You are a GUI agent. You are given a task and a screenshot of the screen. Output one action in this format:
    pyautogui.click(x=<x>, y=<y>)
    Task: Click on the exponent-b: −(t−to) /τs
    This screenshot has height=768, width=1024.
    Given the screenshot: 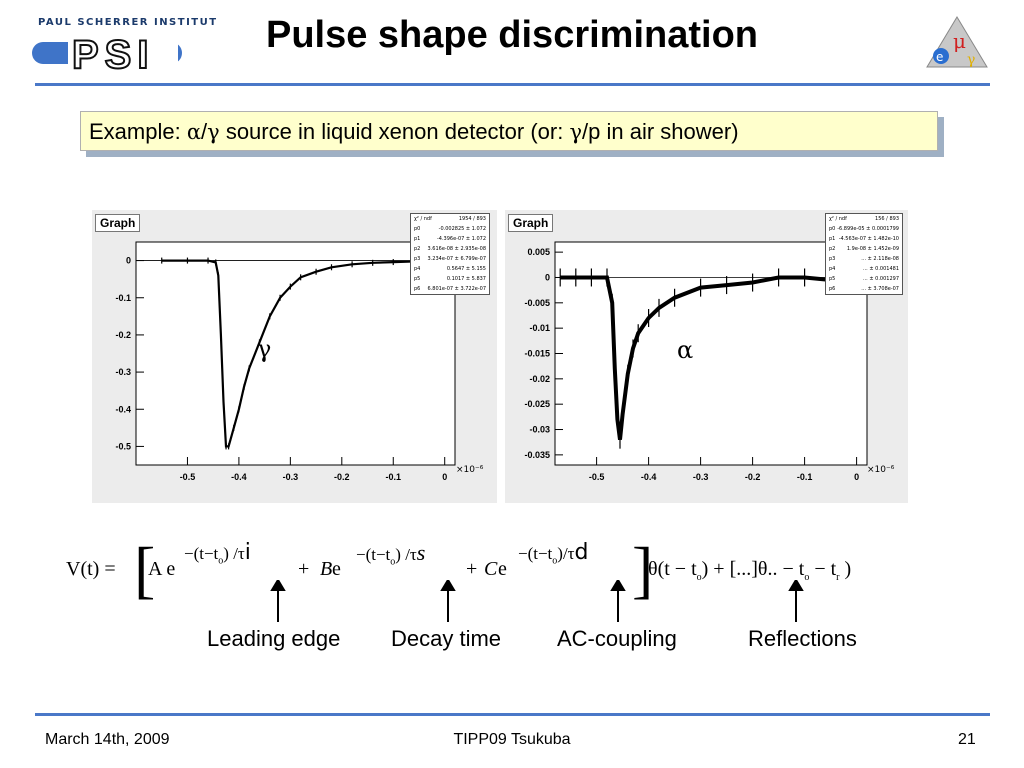 What is the action you would take?
    pyautogui.click(x=390, y=553)
    